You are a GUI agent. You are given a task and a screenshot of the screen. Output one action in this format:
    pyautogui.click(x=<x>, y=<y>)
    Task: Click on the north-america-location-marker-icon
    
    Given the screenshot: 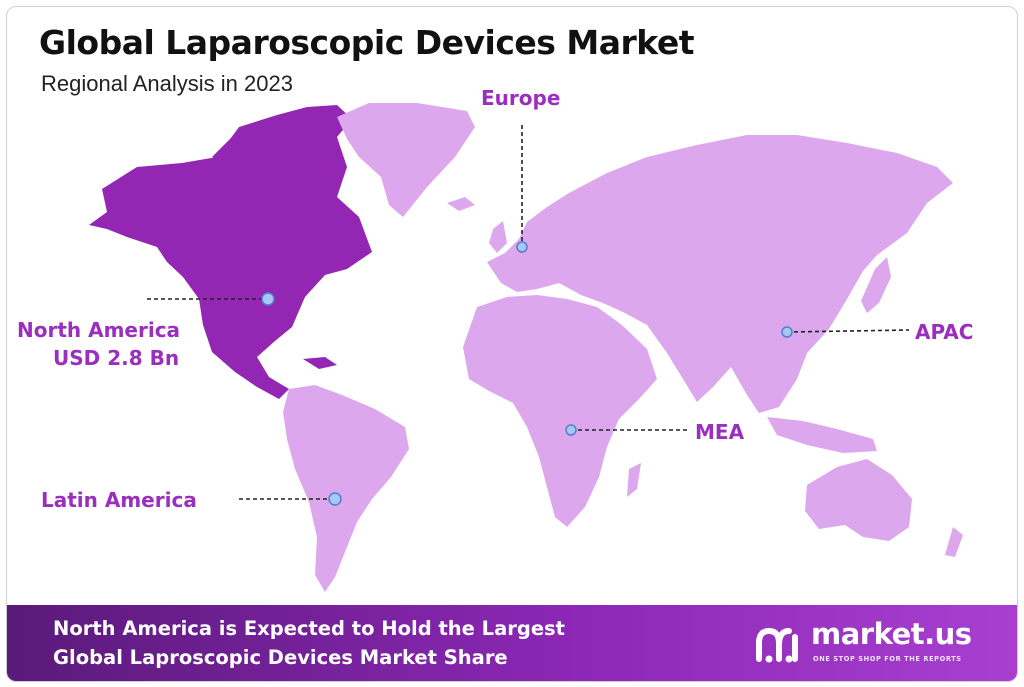 What is the action you would take?
    pyautogui.click(x=268, y=299)
    